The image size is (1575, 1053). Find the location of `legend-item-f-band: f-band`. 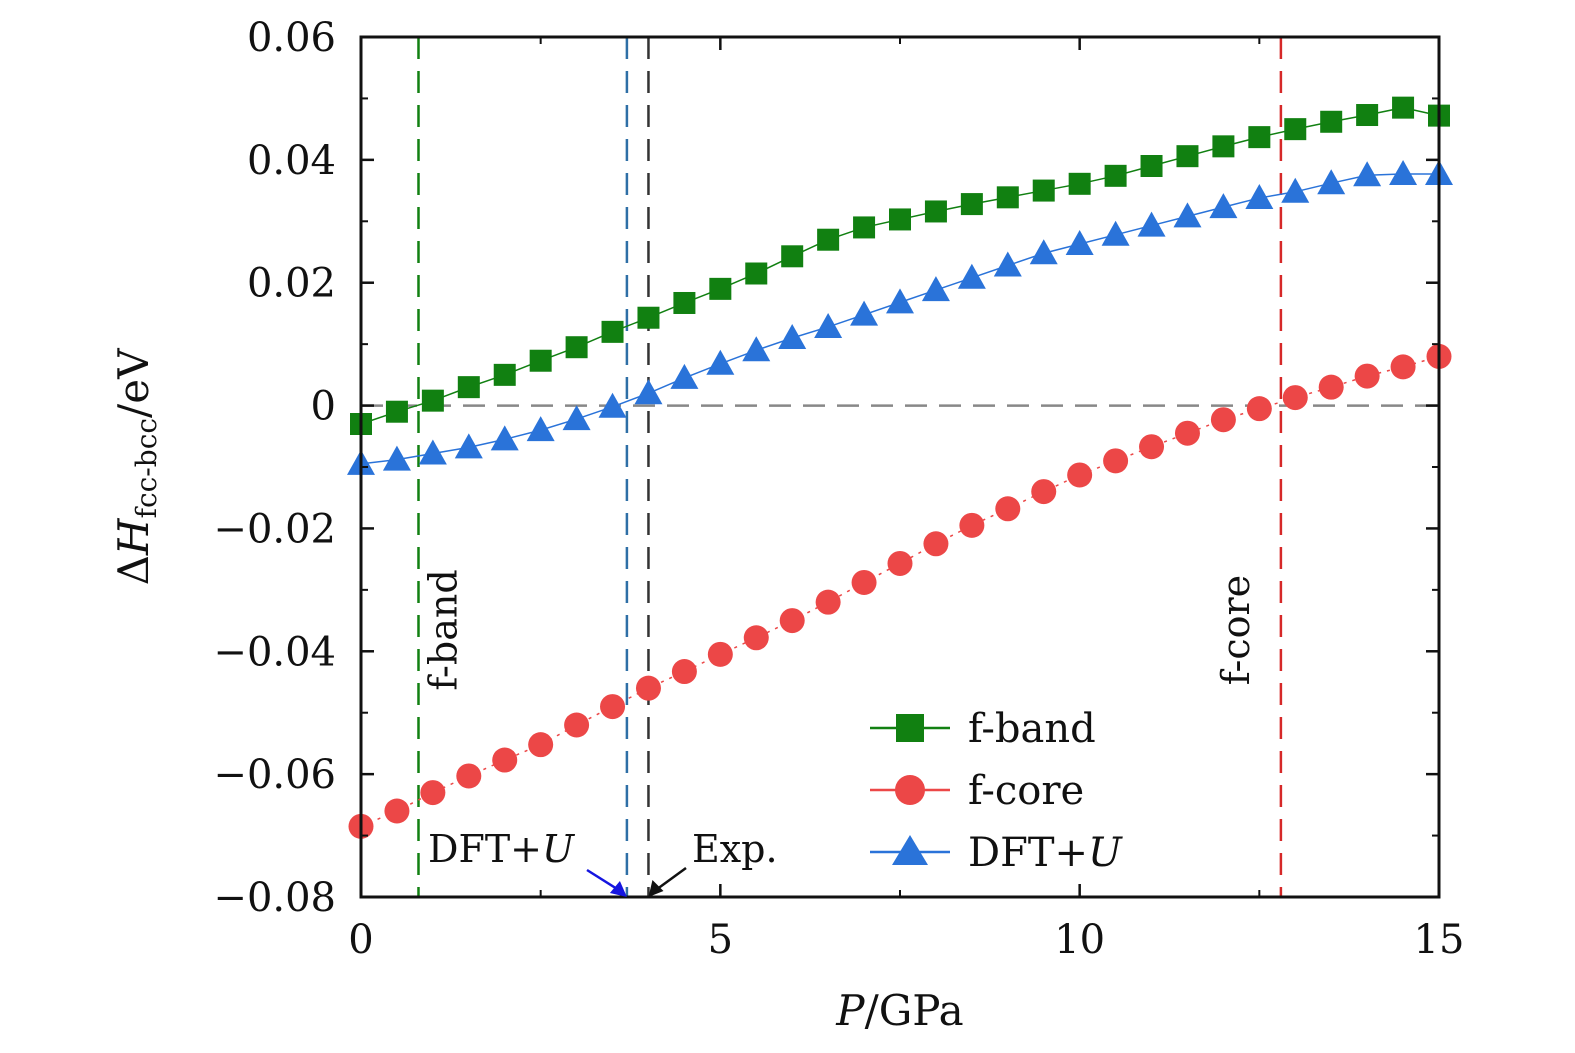

legend-item-f-band: f-band is located at coordinates (983, 729).